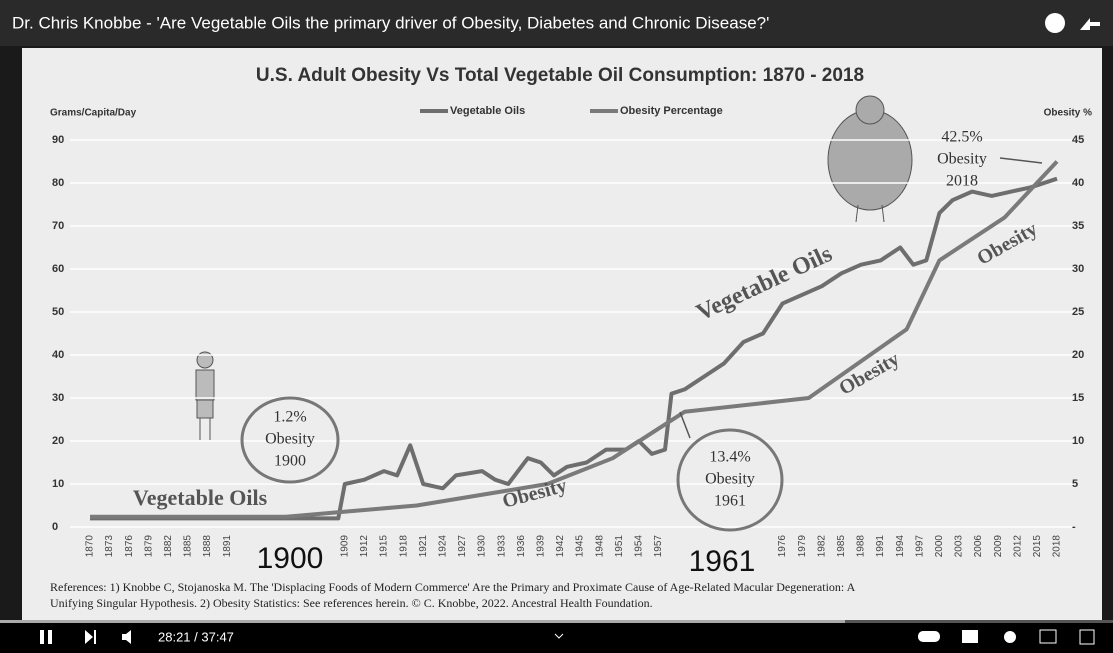 Image resolution: width=1113 pixels, height=653 pixels. Describe the element at coordinates (196, 636) in the screenshot. I see `time-display: 28:21 / 37:47` at that location.